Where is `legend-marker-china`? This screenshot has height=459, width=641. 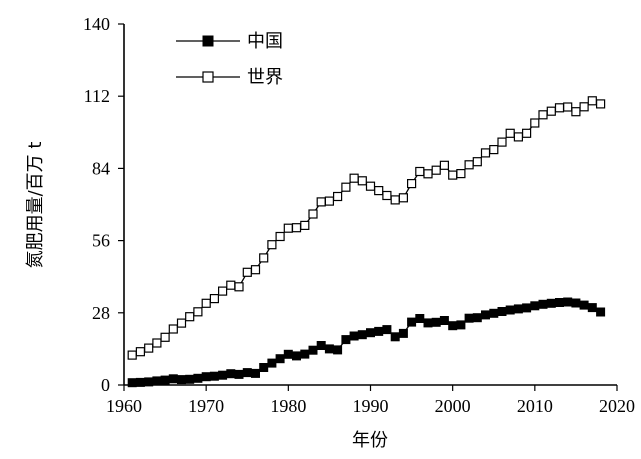 legend-marker-china is located at coordinates (208, 41).